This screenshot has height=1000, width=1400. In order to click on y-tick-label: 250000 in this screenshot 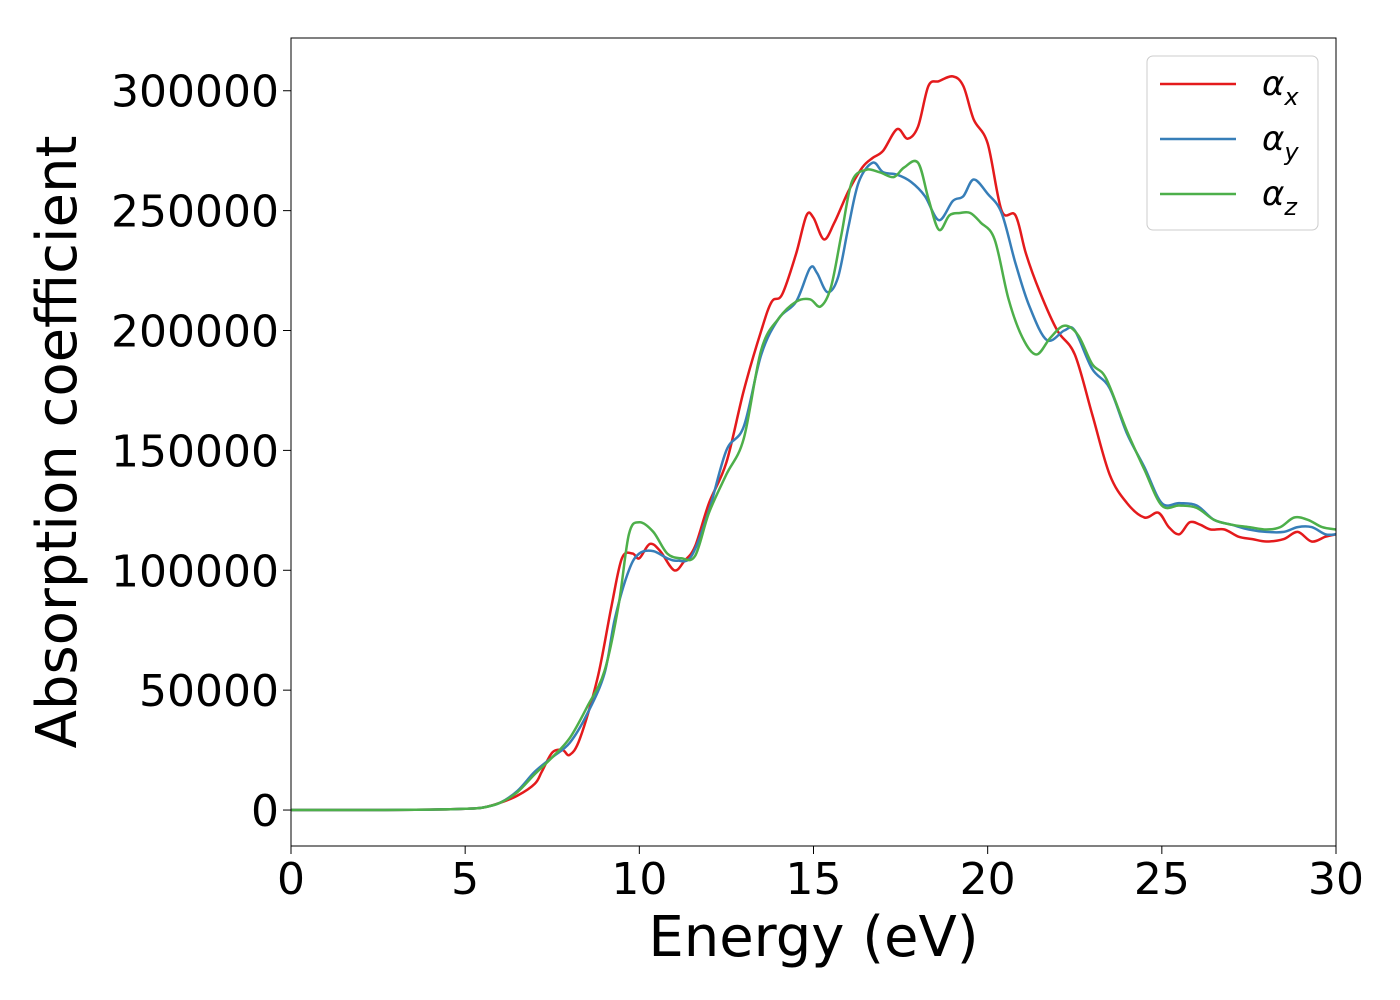, I will do `click(195, 212)`.